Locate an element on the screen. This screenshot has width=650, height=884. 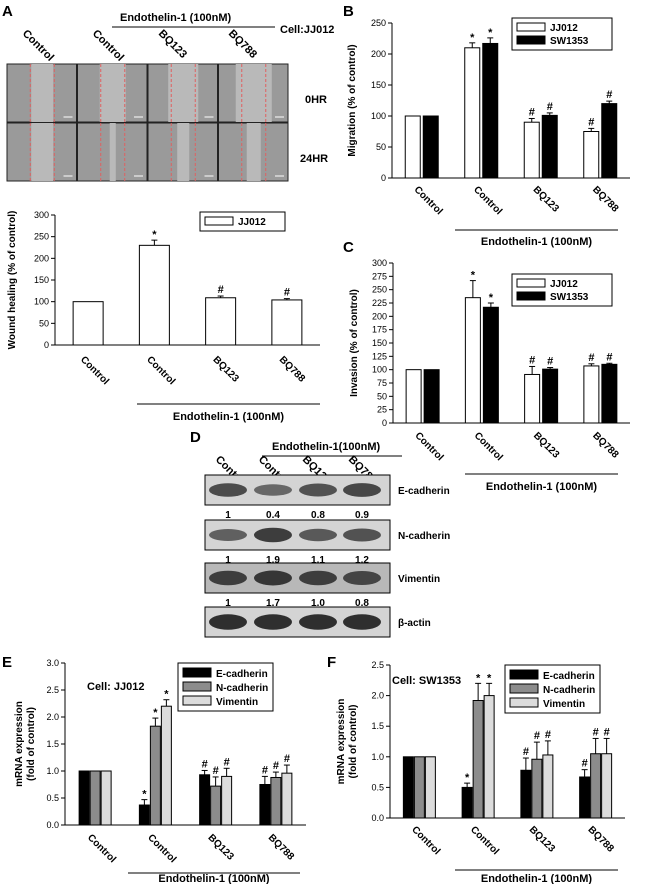
blot-protein-label: N-cadherin is located at coordinates (424, 536).